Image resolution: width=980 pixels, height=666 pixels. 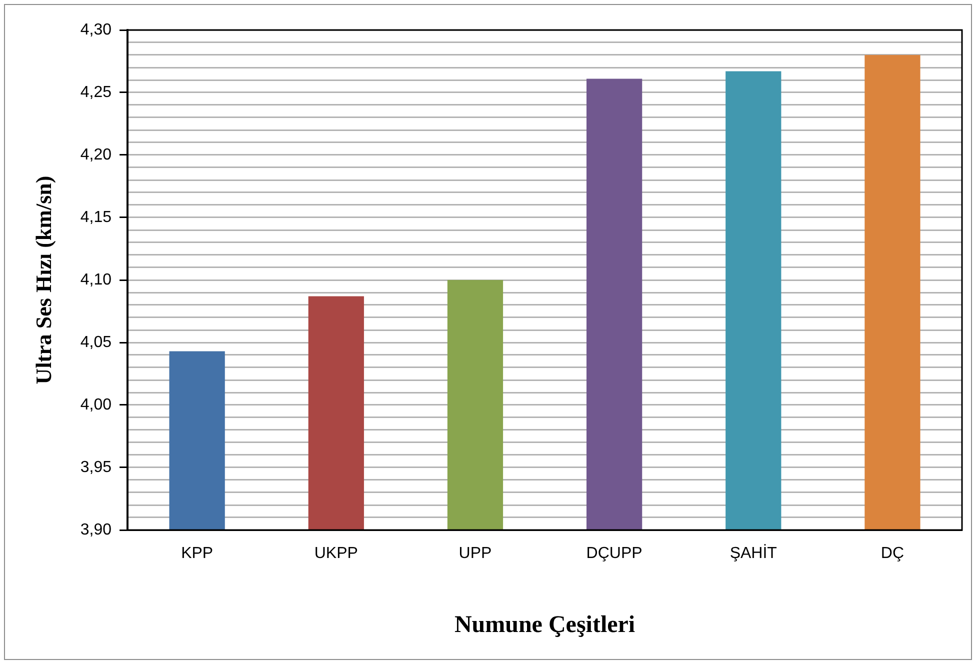 I want to click on x-axis-title: Numune Çeşitleri, so click(x=545, y=625).